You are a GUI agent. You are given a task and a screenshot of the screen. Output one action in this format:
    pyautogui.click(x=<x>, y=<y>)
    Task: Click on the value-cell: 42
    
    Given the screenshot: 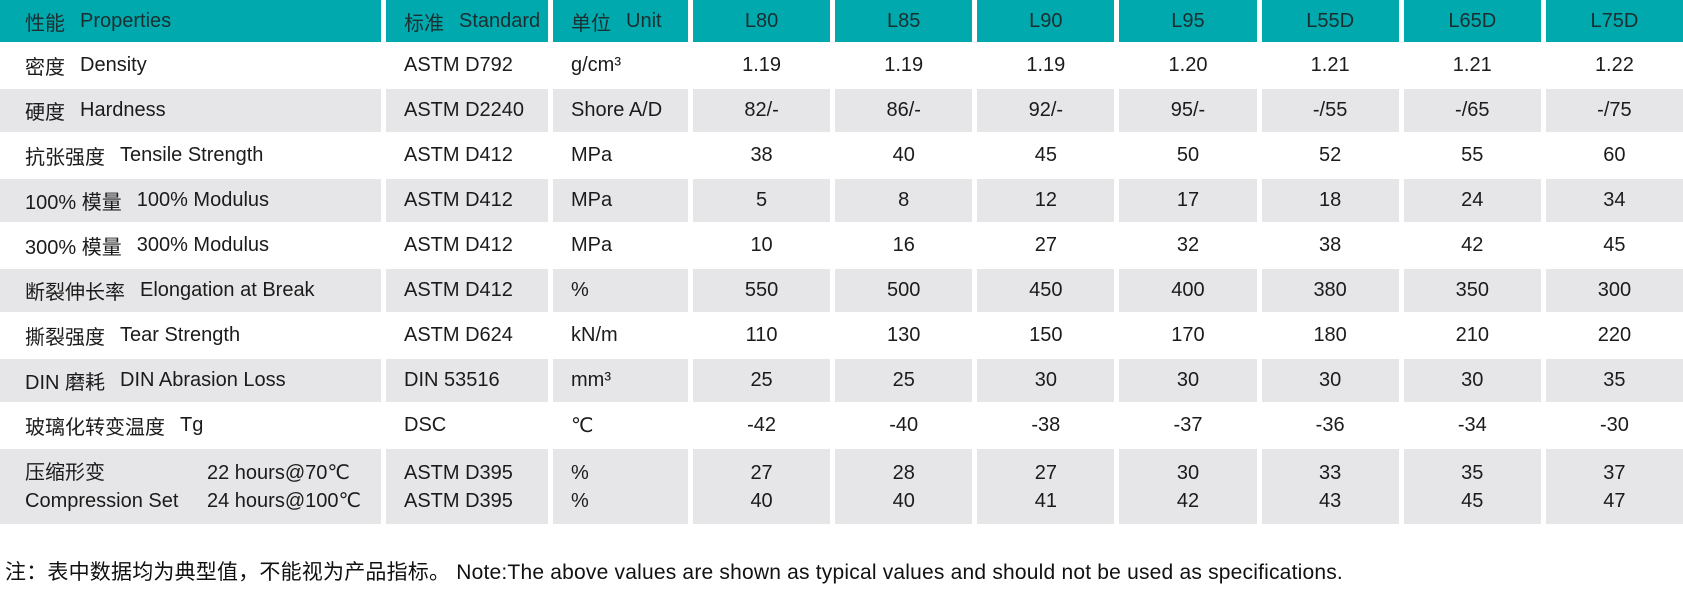 What is the action you would take?
    pyautogui.click(x=1472, y=245)
    